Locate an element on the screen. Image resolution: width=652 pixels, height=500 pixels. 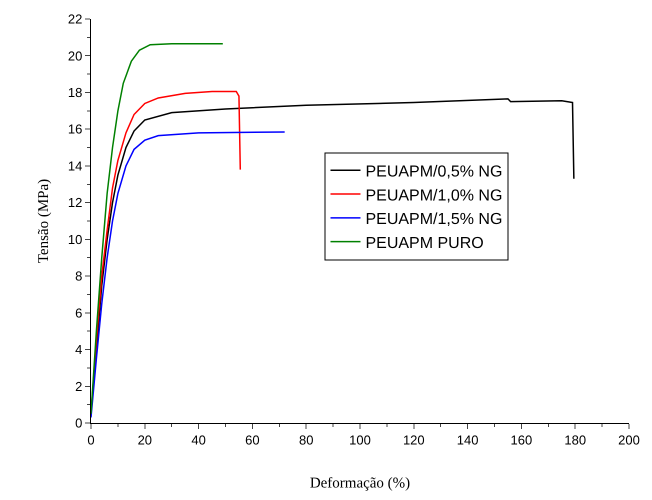
y-tick-label: 10 is located at coordinates (75, 239).